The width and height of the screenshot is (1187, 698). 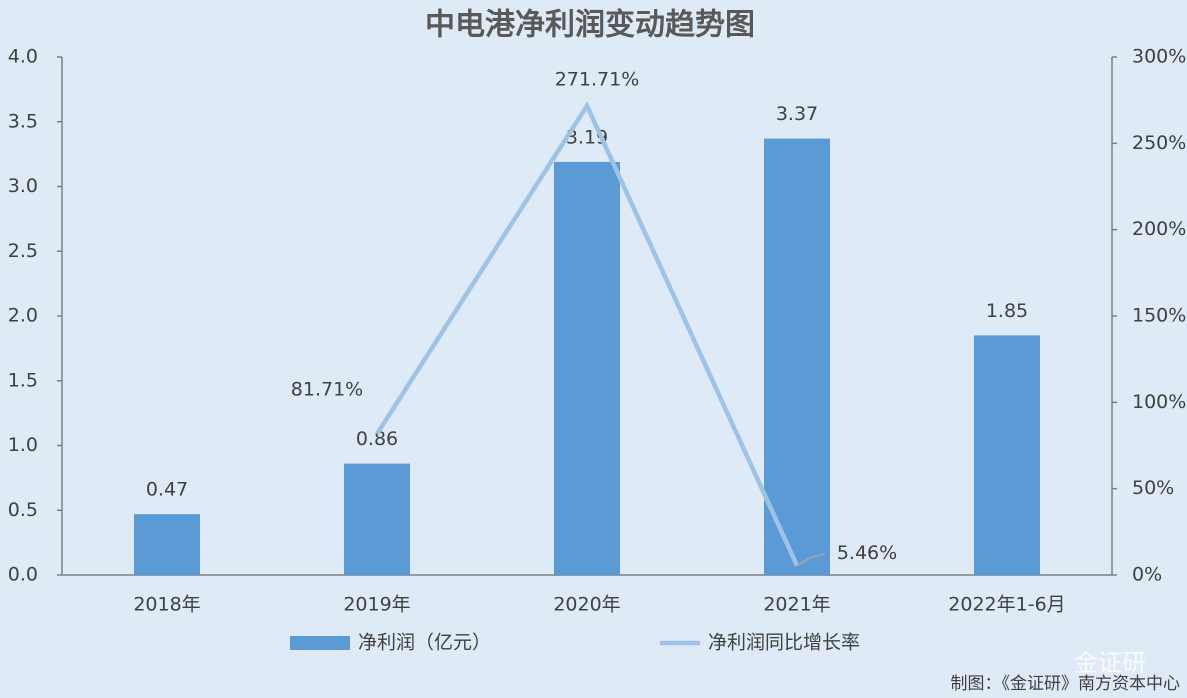 What do you see at coordinates (166, 605) in the screenshot?
I see `x-tick-label: 2018年` at bounding box center [166, 605].